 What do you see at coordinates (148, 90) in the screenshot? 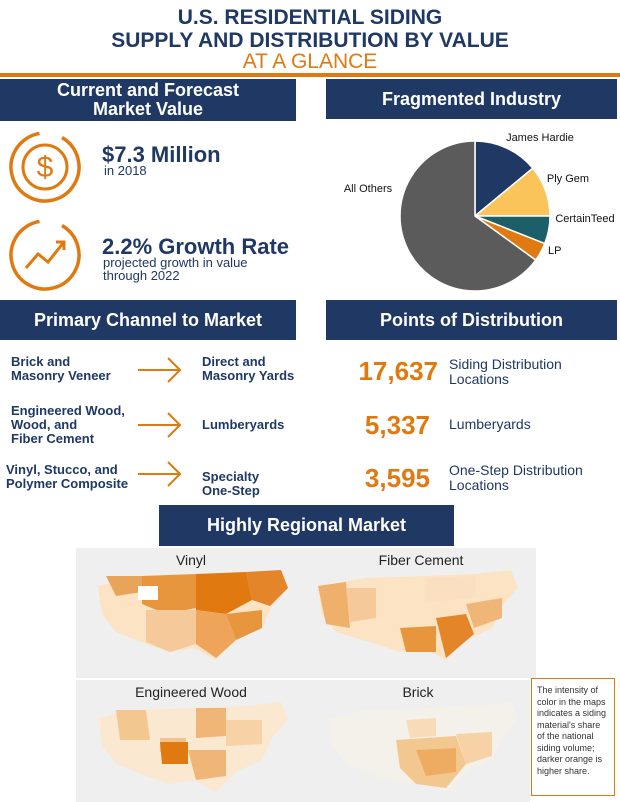
I see `market-value-header-1: Current and Forecast` at bounding box center [148, 90].